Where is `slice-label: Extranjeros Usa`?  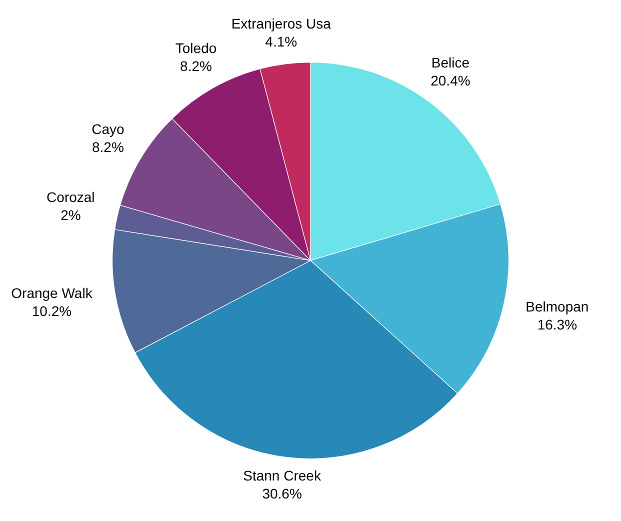
slice-label: Extranjeros Usa is located at coordinates (281, 24).